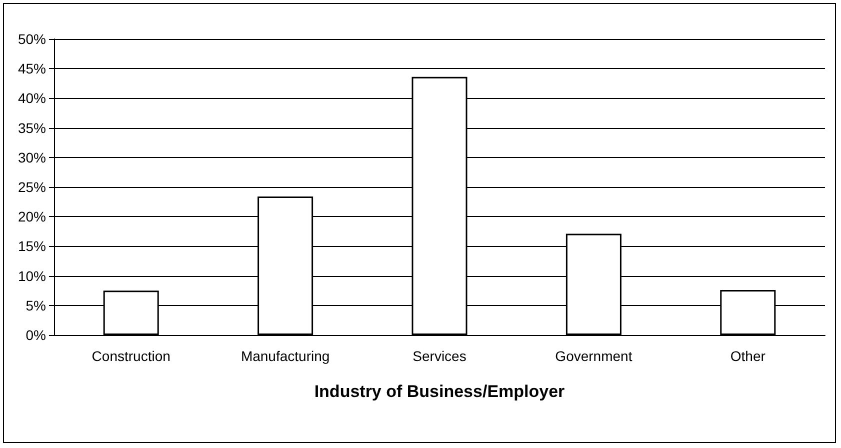  What do you see at coordinates (285, 356) in the screenshot?
I see `x-tick-label: Manufacturing` at bounding box center [285, 356].